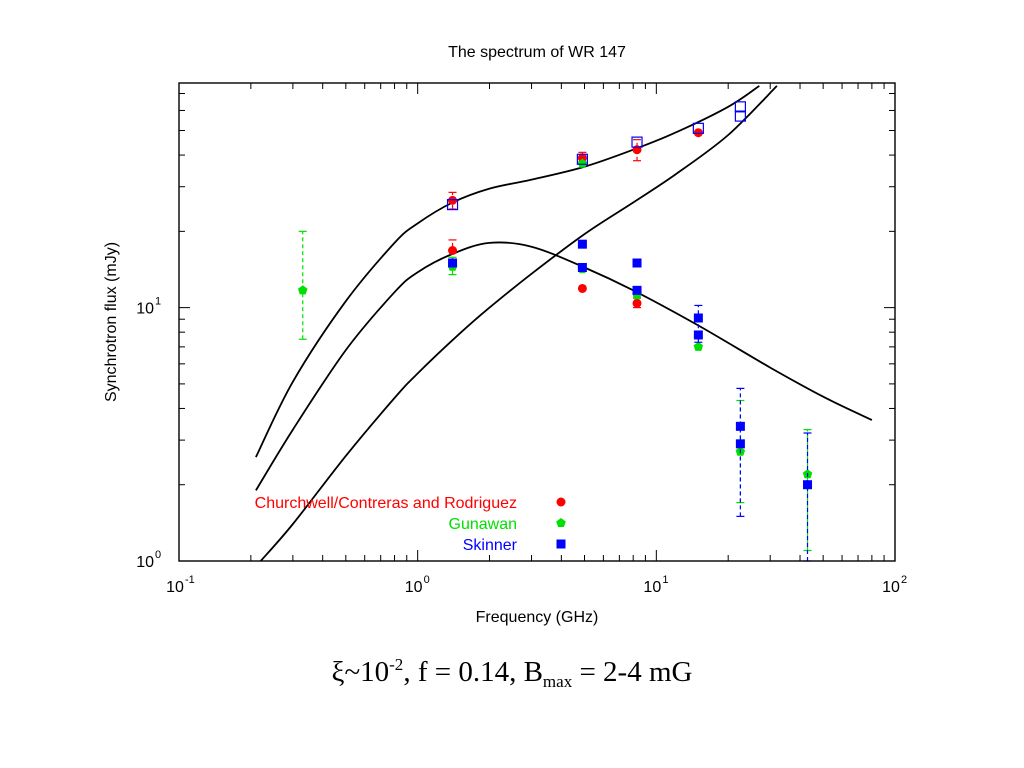 This screenshot has width=1024, height=768. Describe the element at coordinates (427, 580) in the screenshot. I see `x-tick-label-exponent: 0` at that location.